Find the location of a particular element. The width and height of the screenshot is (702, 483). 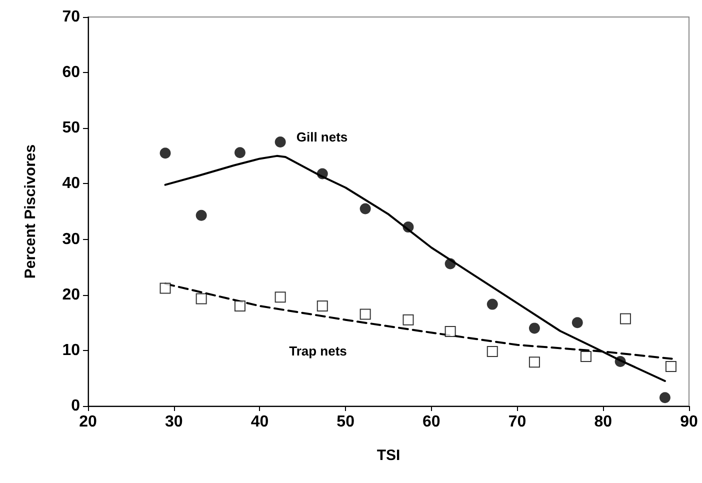

x-tick-label: 40 is located at coordinates (259, 422).